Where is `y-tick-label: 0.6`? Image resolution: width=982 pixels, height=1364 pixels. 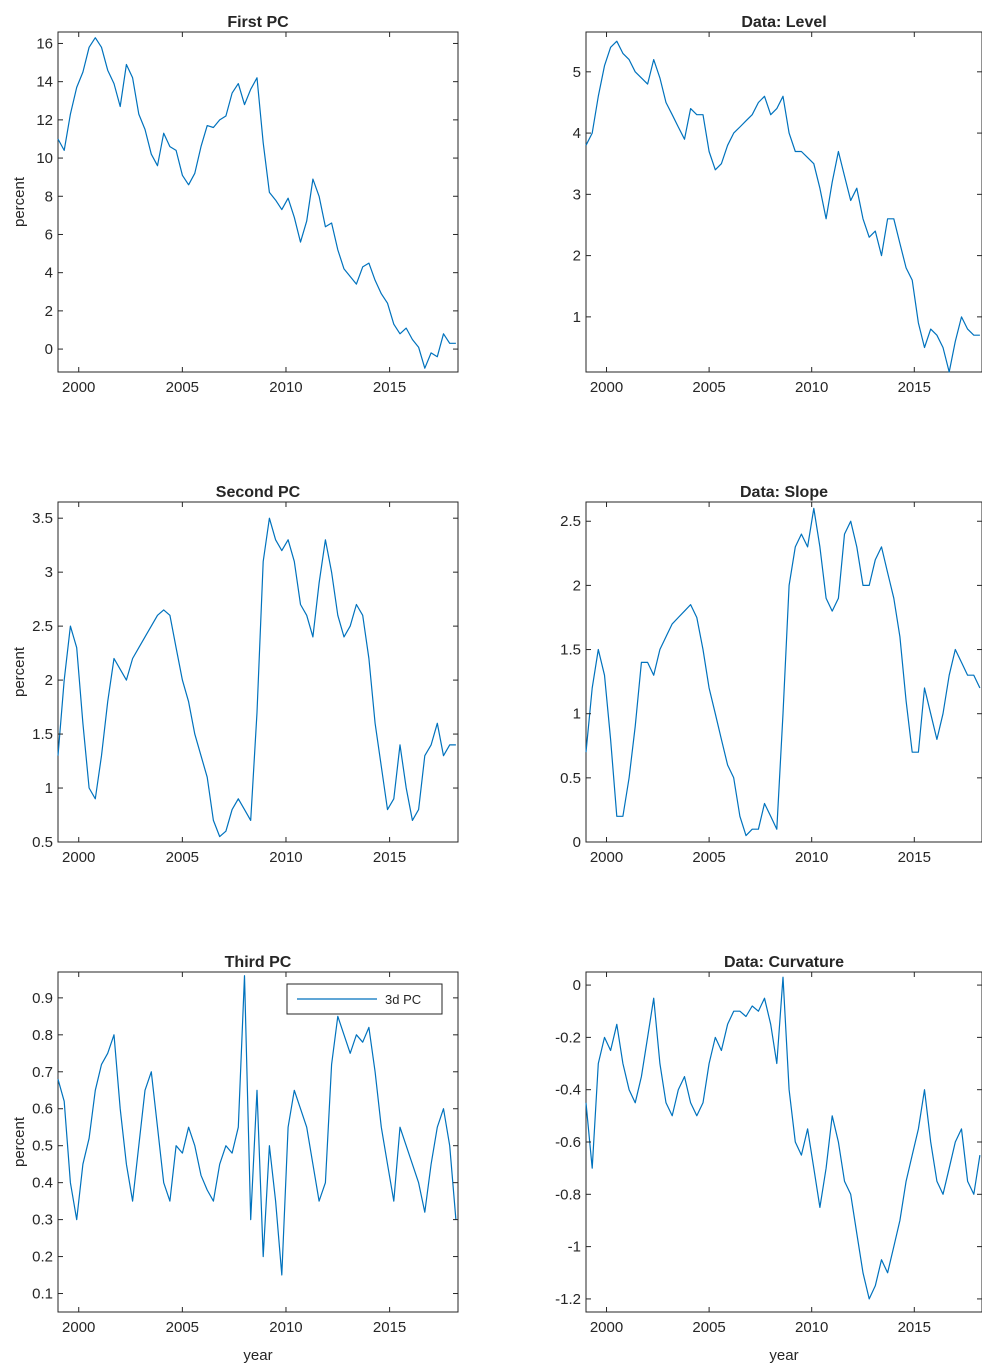
y-tick-label: 0.6 is located at coordinates (42, 1109).